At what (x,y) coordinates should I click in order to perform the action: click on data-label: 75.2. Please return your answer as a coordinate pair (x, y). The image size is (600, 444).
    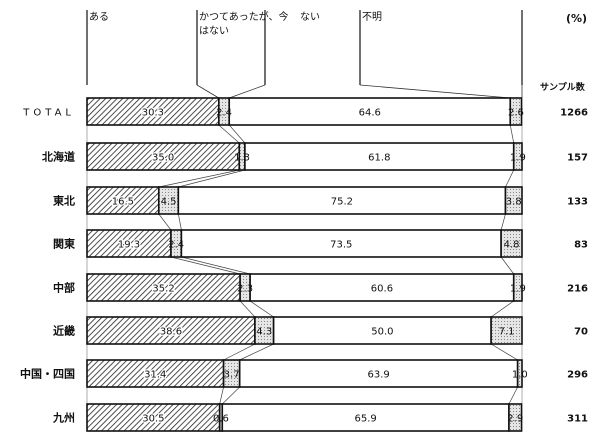
    Looking at the image, I should click on (342, 202).